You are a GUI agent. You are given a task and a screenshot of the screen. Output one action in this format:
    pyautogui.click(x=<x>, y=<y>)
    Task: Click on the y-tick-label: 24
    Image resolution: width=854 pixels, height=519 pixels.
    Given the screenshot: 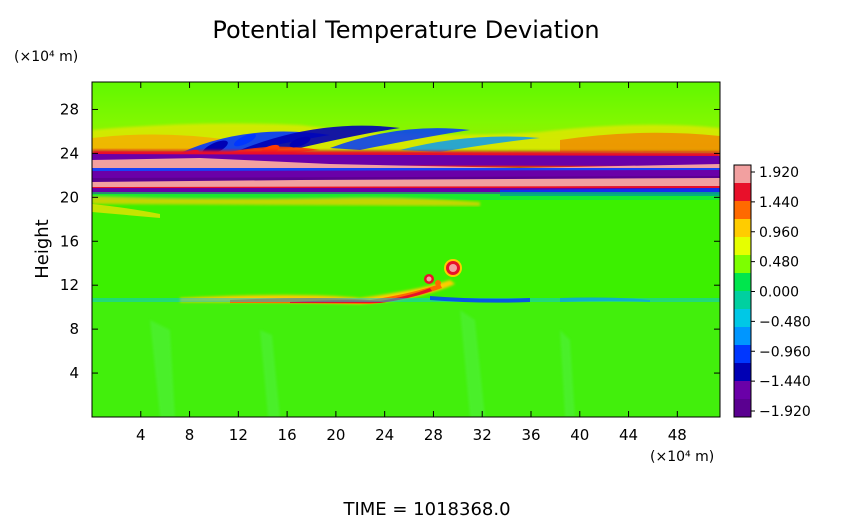 What is the action you would take?
    pyautogui.click(x=69, y=153)
    